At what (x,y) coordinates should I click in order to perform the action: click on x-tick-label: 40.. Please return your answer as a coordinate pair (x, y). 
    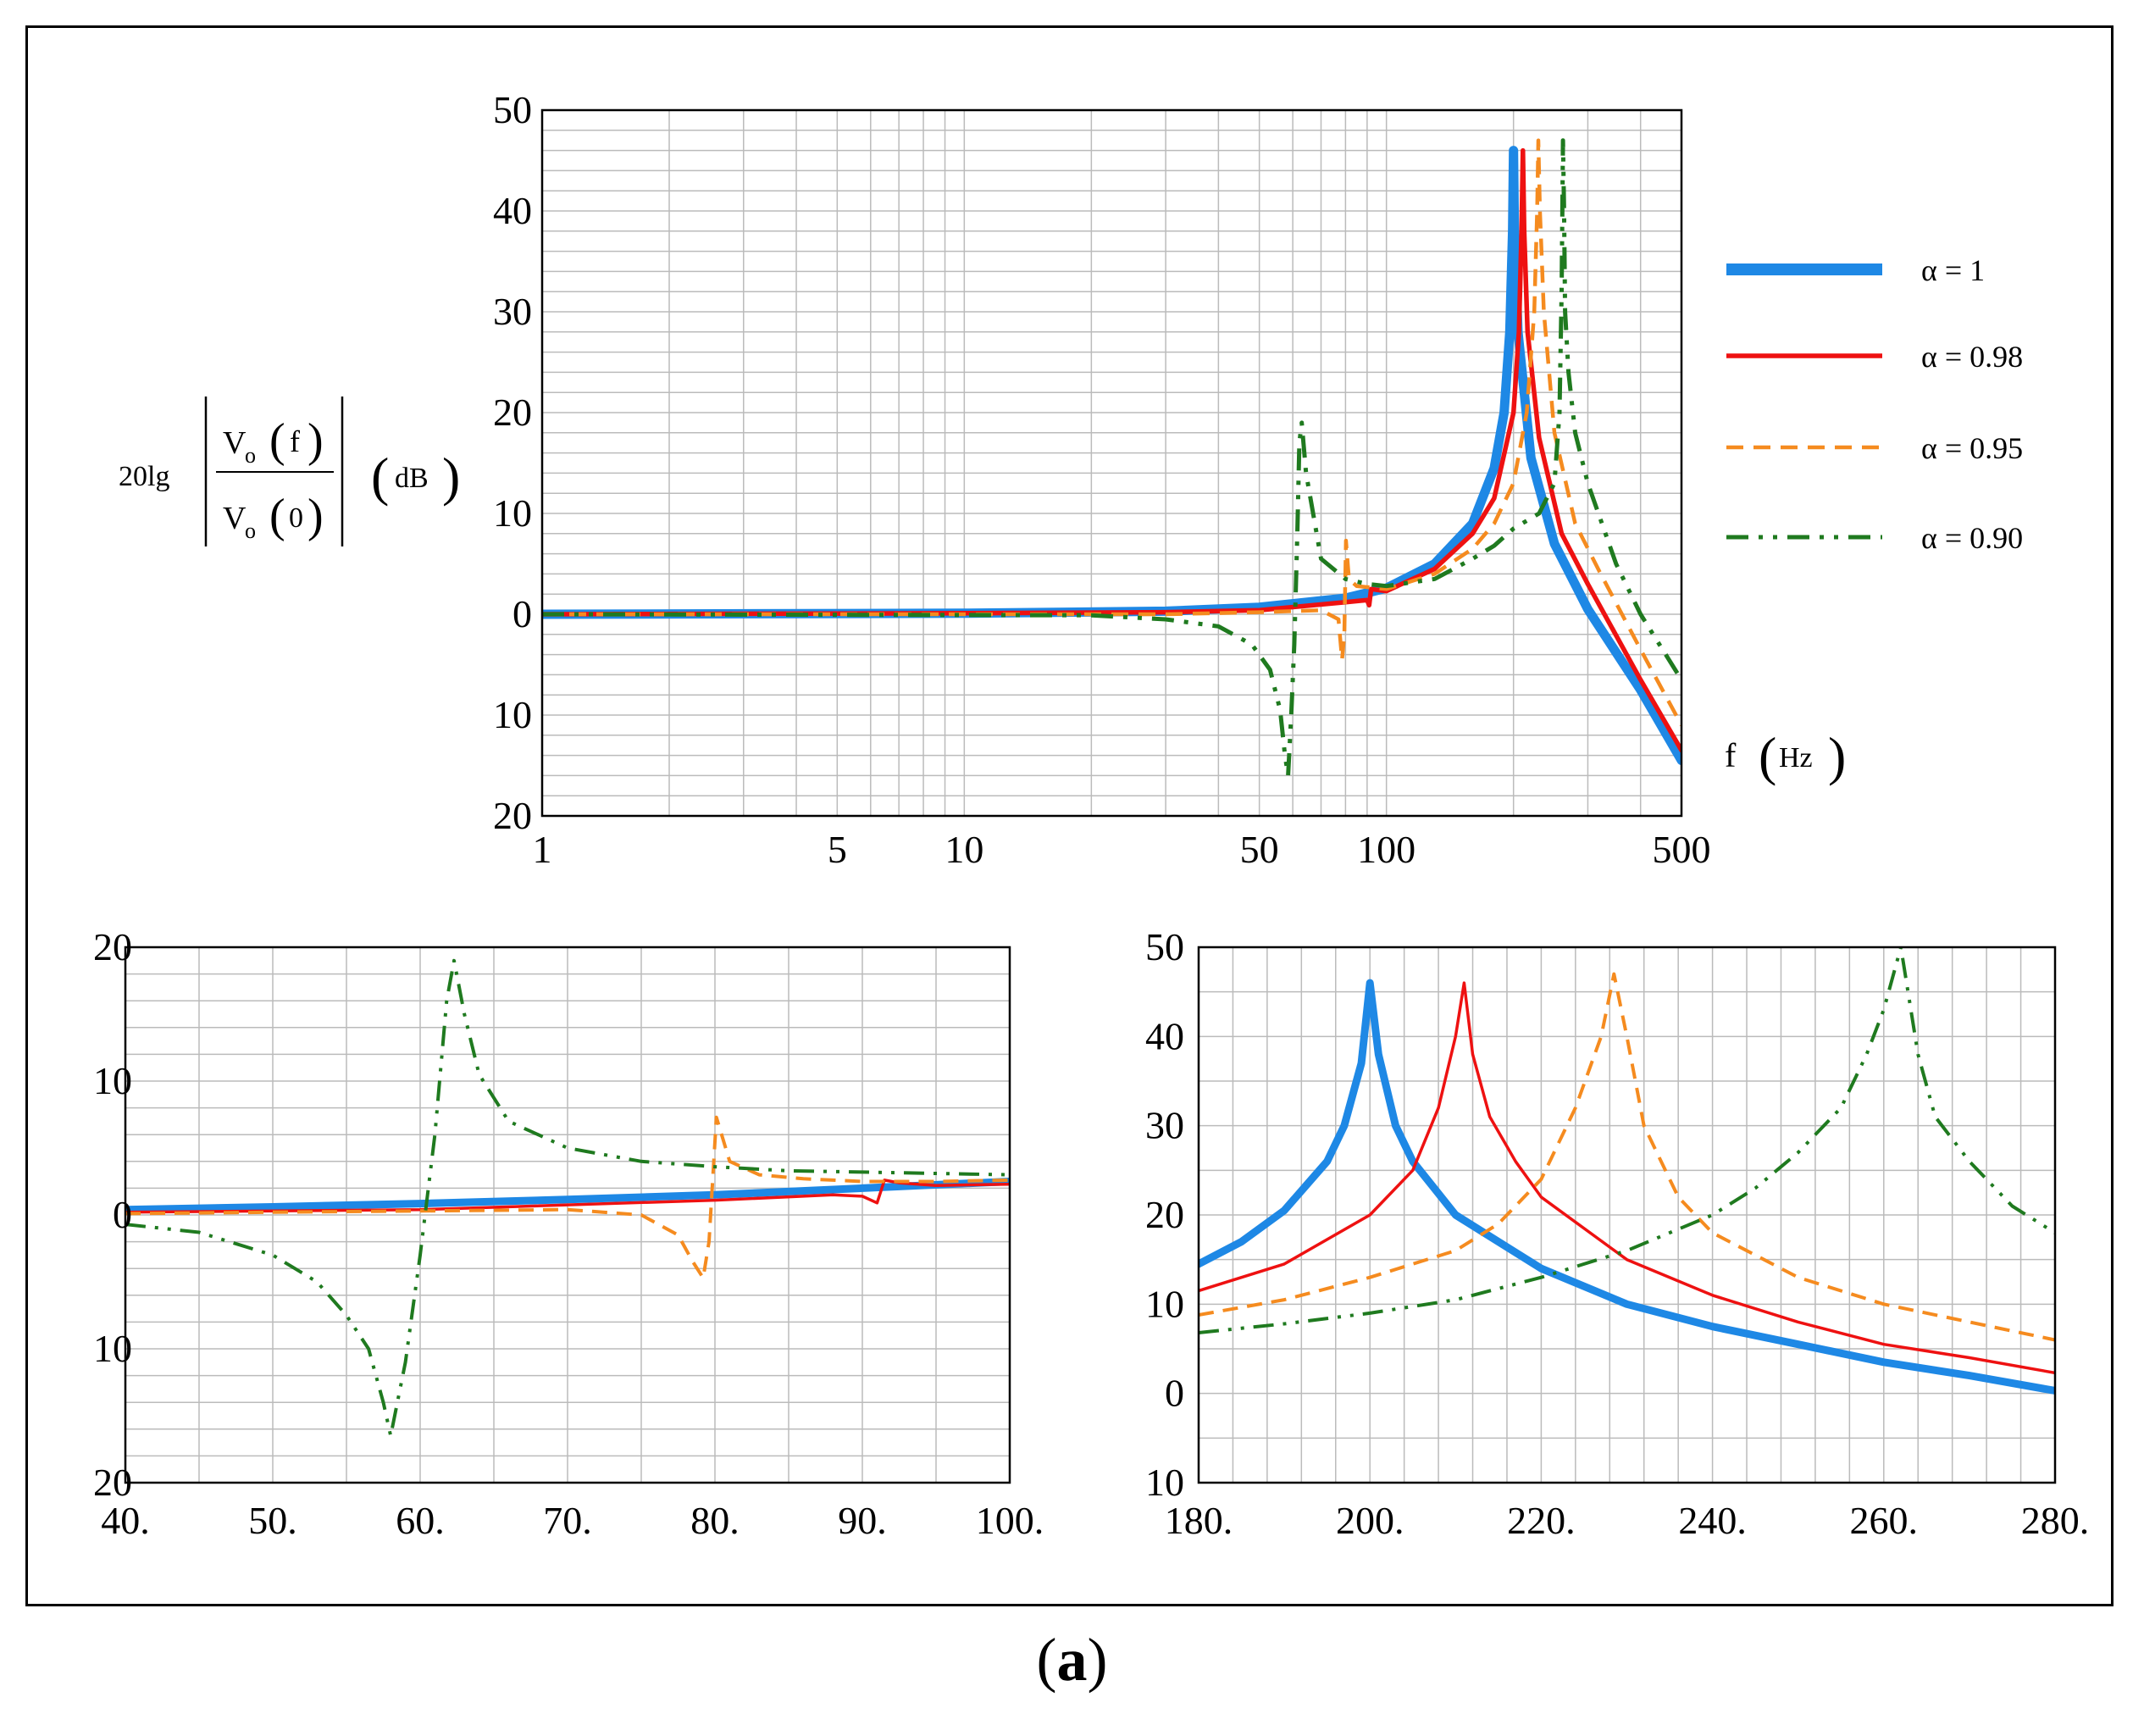
    Looking at the image, I should click on (125, 1520).